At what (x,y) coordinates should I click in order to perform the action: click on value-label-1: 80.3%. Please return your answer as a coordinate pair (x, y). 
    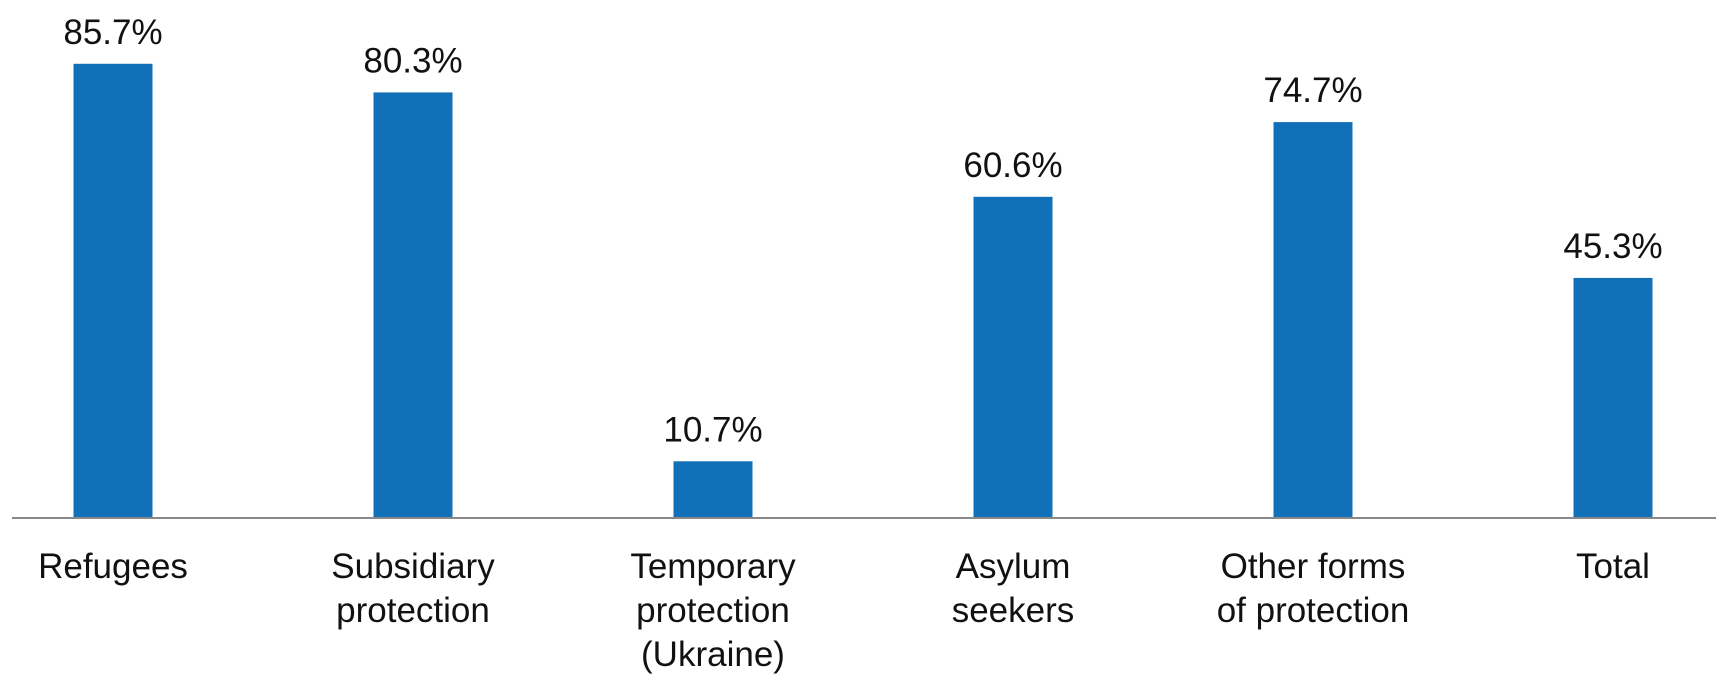
    Looking at the image, I should click on (412, 60).